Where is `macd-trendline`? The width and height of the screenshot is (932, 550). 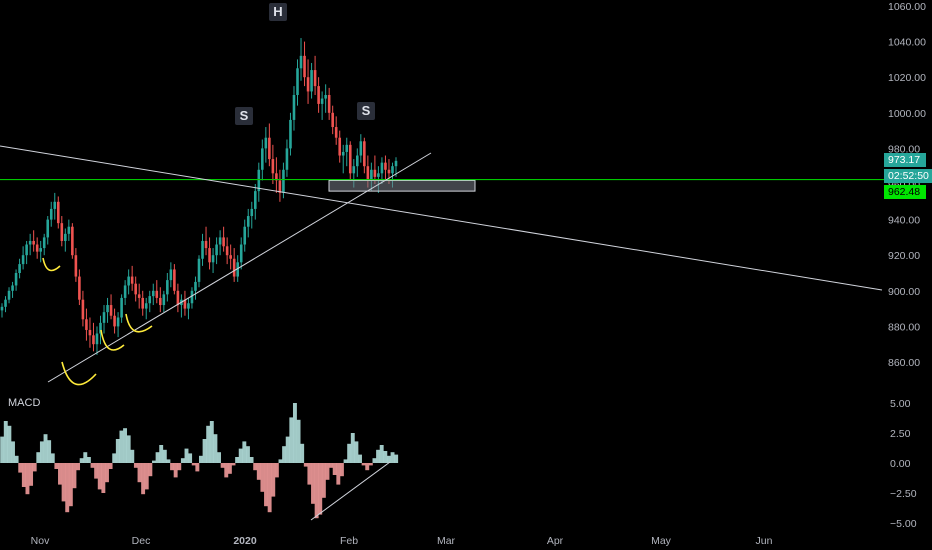
macd-trendline is located at coordinates (350, 491).